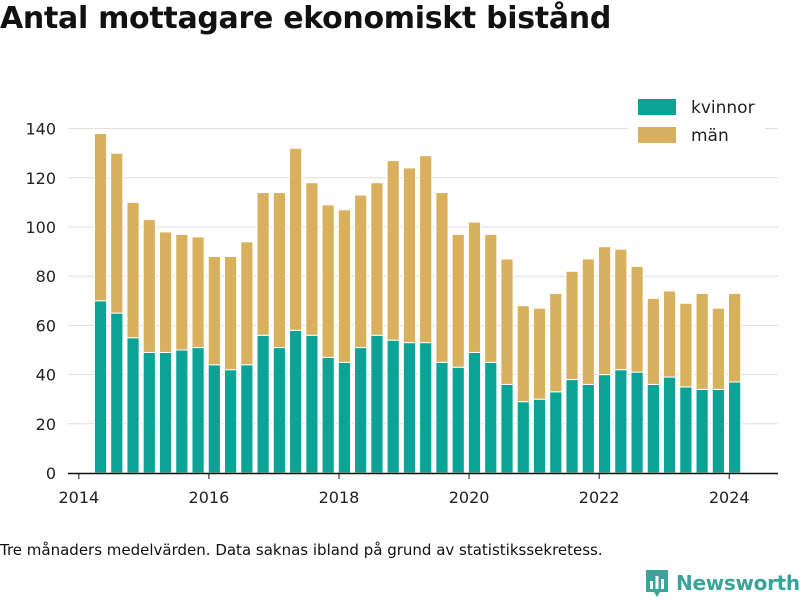  What do you see at coordinates (729, 497) in the screenshot?
I see `x-tick-label: 2024` at bounding box center [729, 497].